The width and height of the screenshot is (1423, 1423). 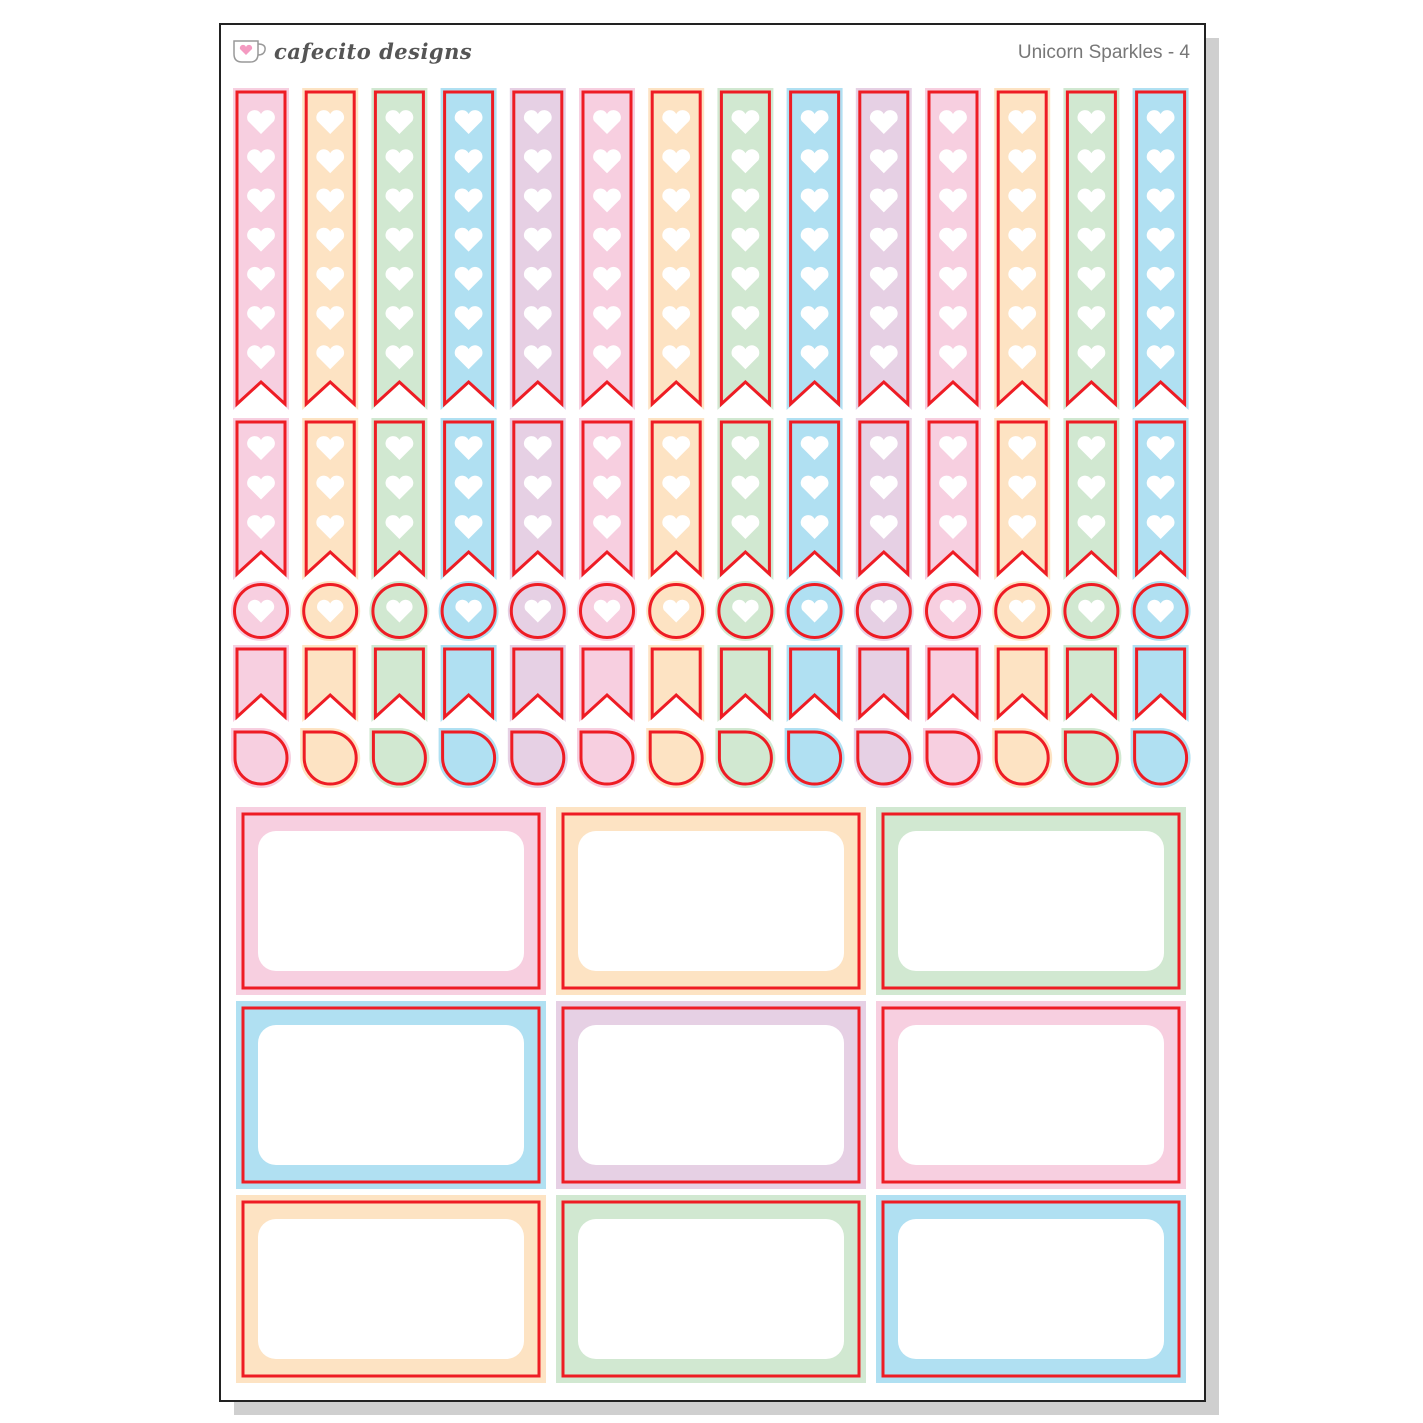 I want to click on brand-name: cafecito designs, so click(x=373, y=51).